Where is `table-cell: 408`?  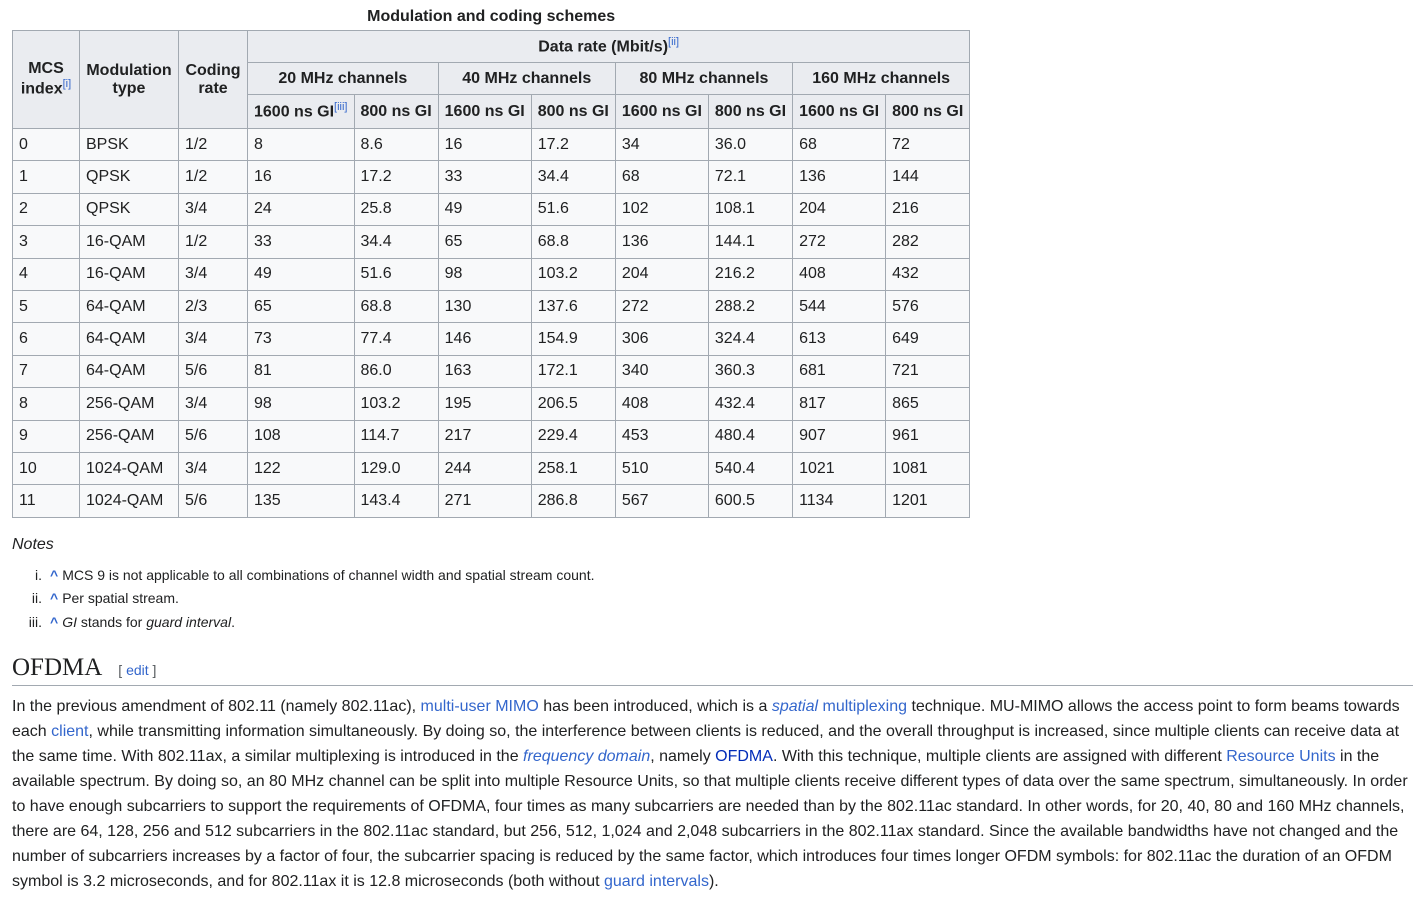 table-cell: 408 is located at coordinates (839, 274).